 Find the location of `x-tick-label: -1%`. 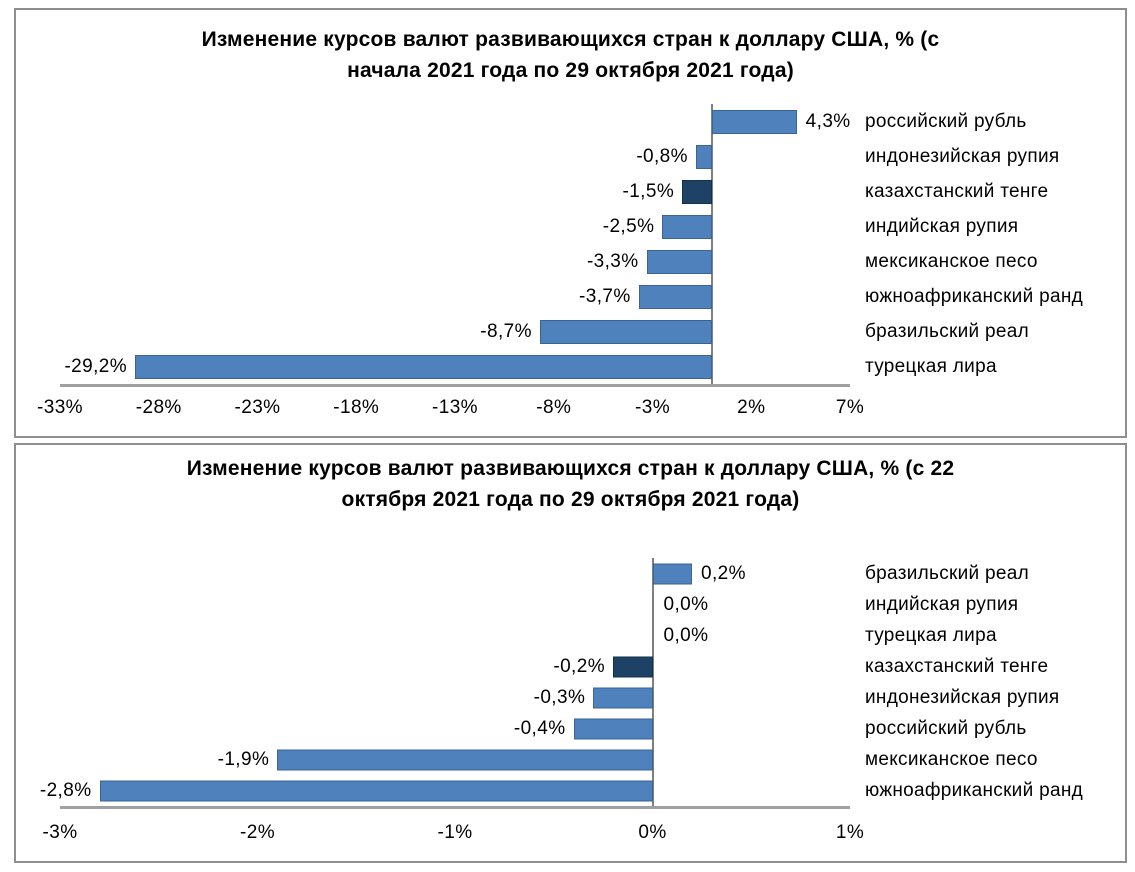

x-tick-label: -1% is located at coordinates (455, 832).